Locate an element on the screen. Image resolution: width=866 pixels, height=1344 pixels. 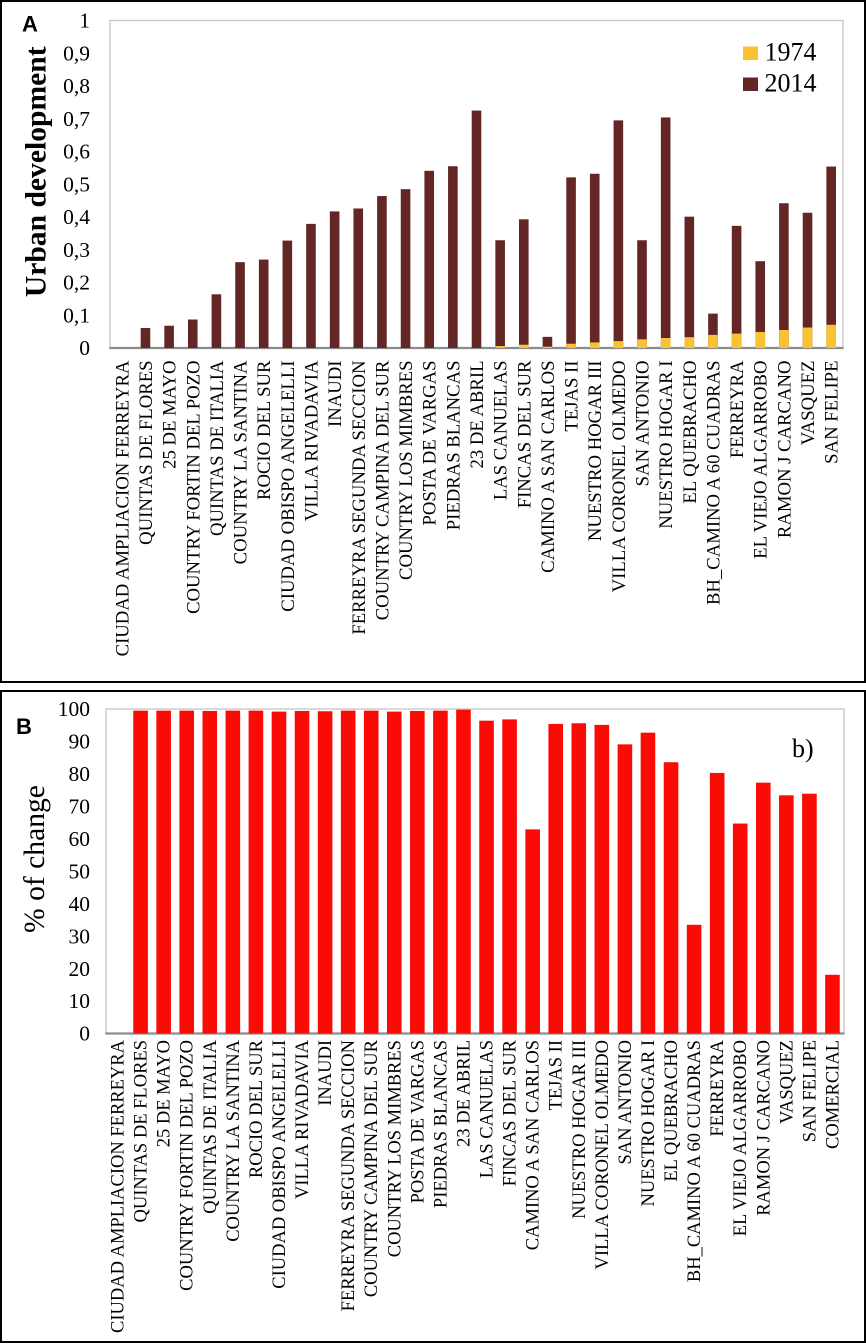
svg-text: 60 is located at coordinates (80, 839).